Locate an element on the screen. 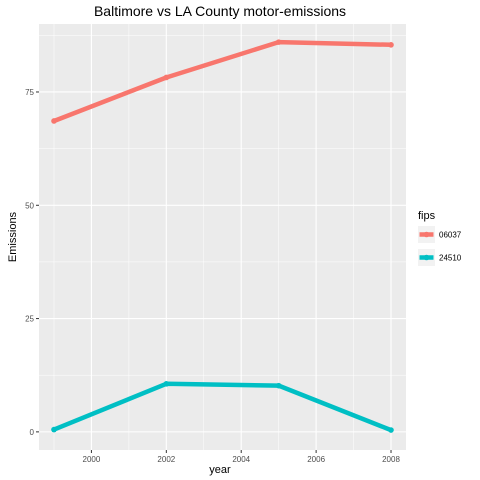  legend-label: 06037 is located at coordinates (450, 235).